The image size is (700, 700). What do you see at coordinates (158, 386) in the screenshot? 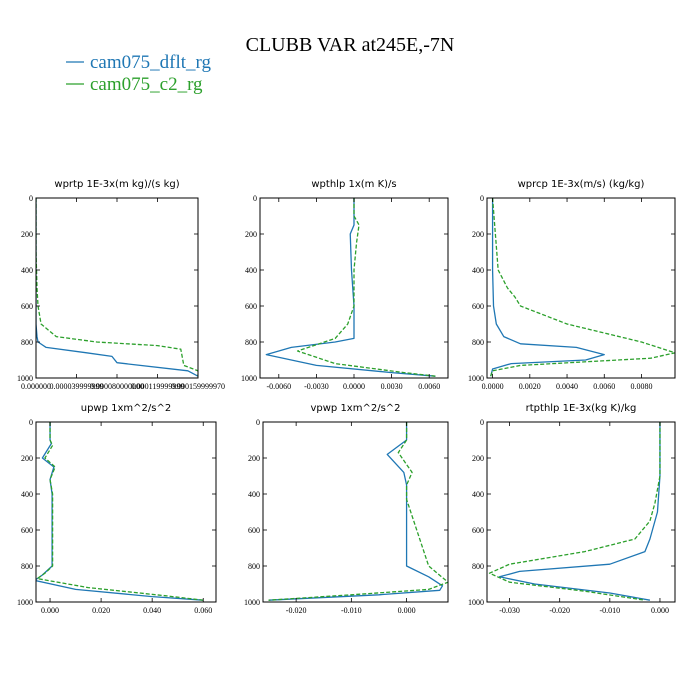
I see `x-tick-label: 0.000119999999` at bounding box center [158, 386].